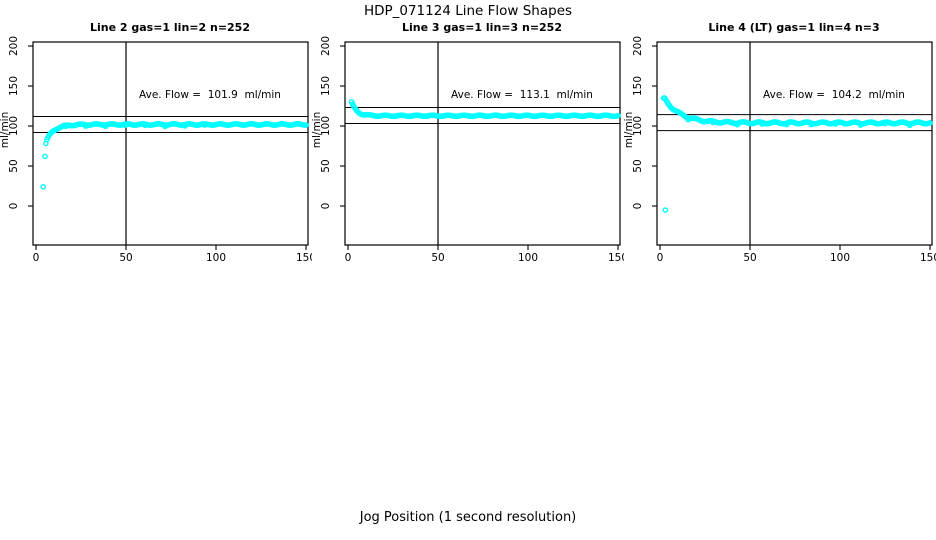 Image resolution: width=936 pixels, height=540 pixels. I want to click on panel-title-line4: Line 4 (LT) gas=1 lin=4 n=3, so click(793, 27).